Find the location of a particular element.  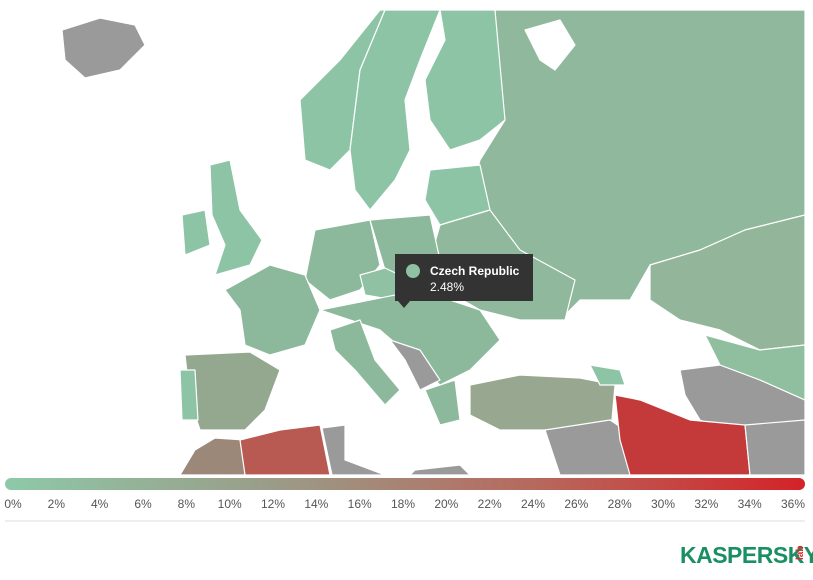

spain is located at coordinates (232, 391).